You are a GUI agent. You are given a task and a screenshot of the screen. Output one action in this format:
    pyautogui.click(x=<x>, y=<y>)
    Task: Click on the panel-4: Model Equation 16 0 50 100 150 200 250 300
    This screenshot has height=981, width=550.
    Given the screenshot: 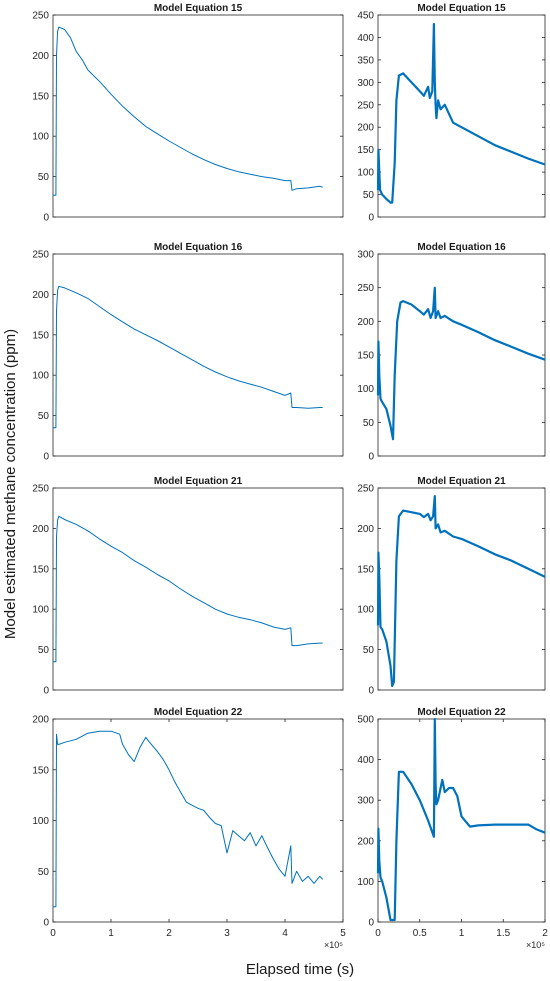 What is the action you would take?
    pyautogui.click(x=451, y=352)
    